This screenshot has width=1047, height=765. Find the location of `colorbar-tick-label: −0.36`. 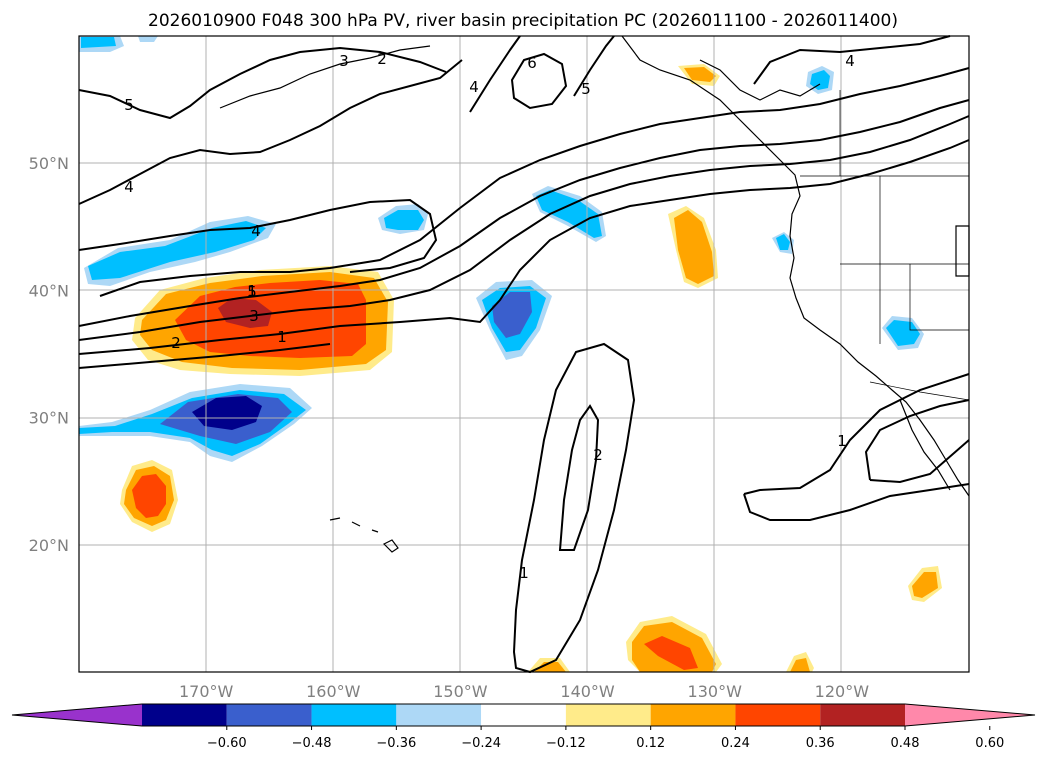

colorbar-tick-label: −0.36 is located at coordinates (396, 743).